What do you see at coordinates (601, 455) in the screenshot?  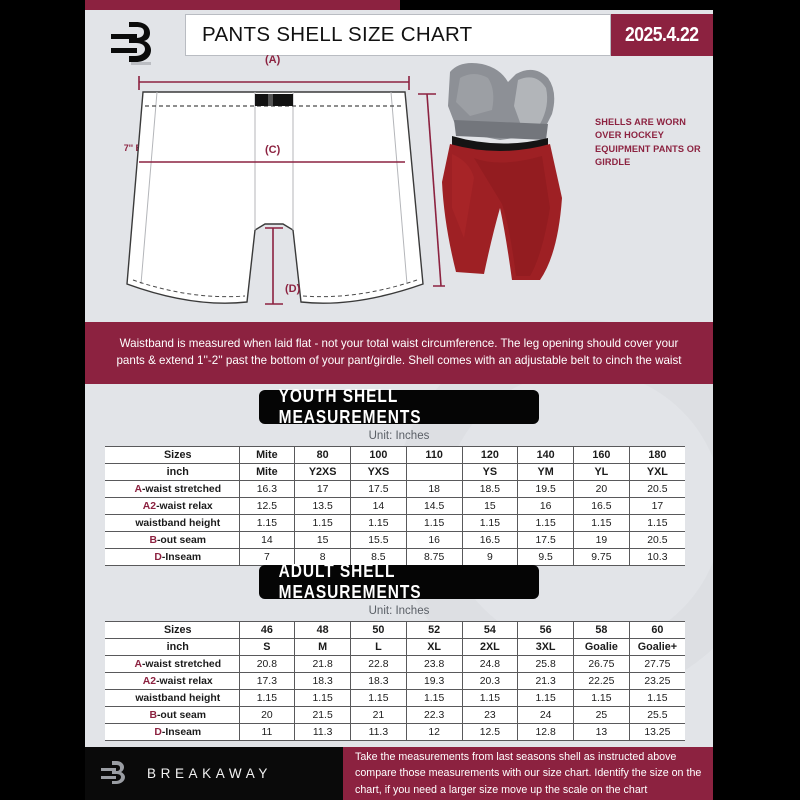 I see `table-cell: 160` at bounding box center [601, 455].